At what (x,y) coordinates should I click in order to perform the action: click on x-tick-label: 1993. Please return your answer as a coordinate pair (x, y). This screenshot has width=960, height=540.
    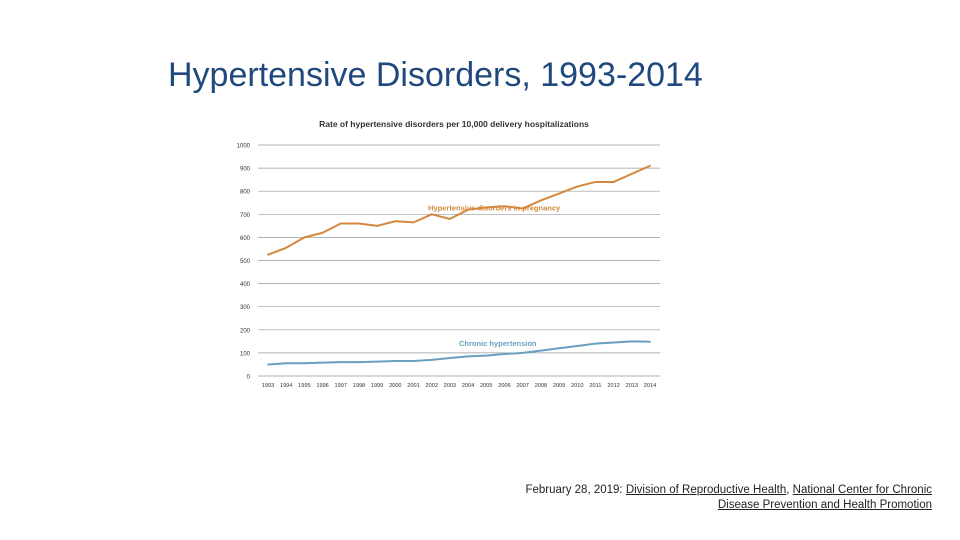
    Looking at the image, I should click on (268, 386).